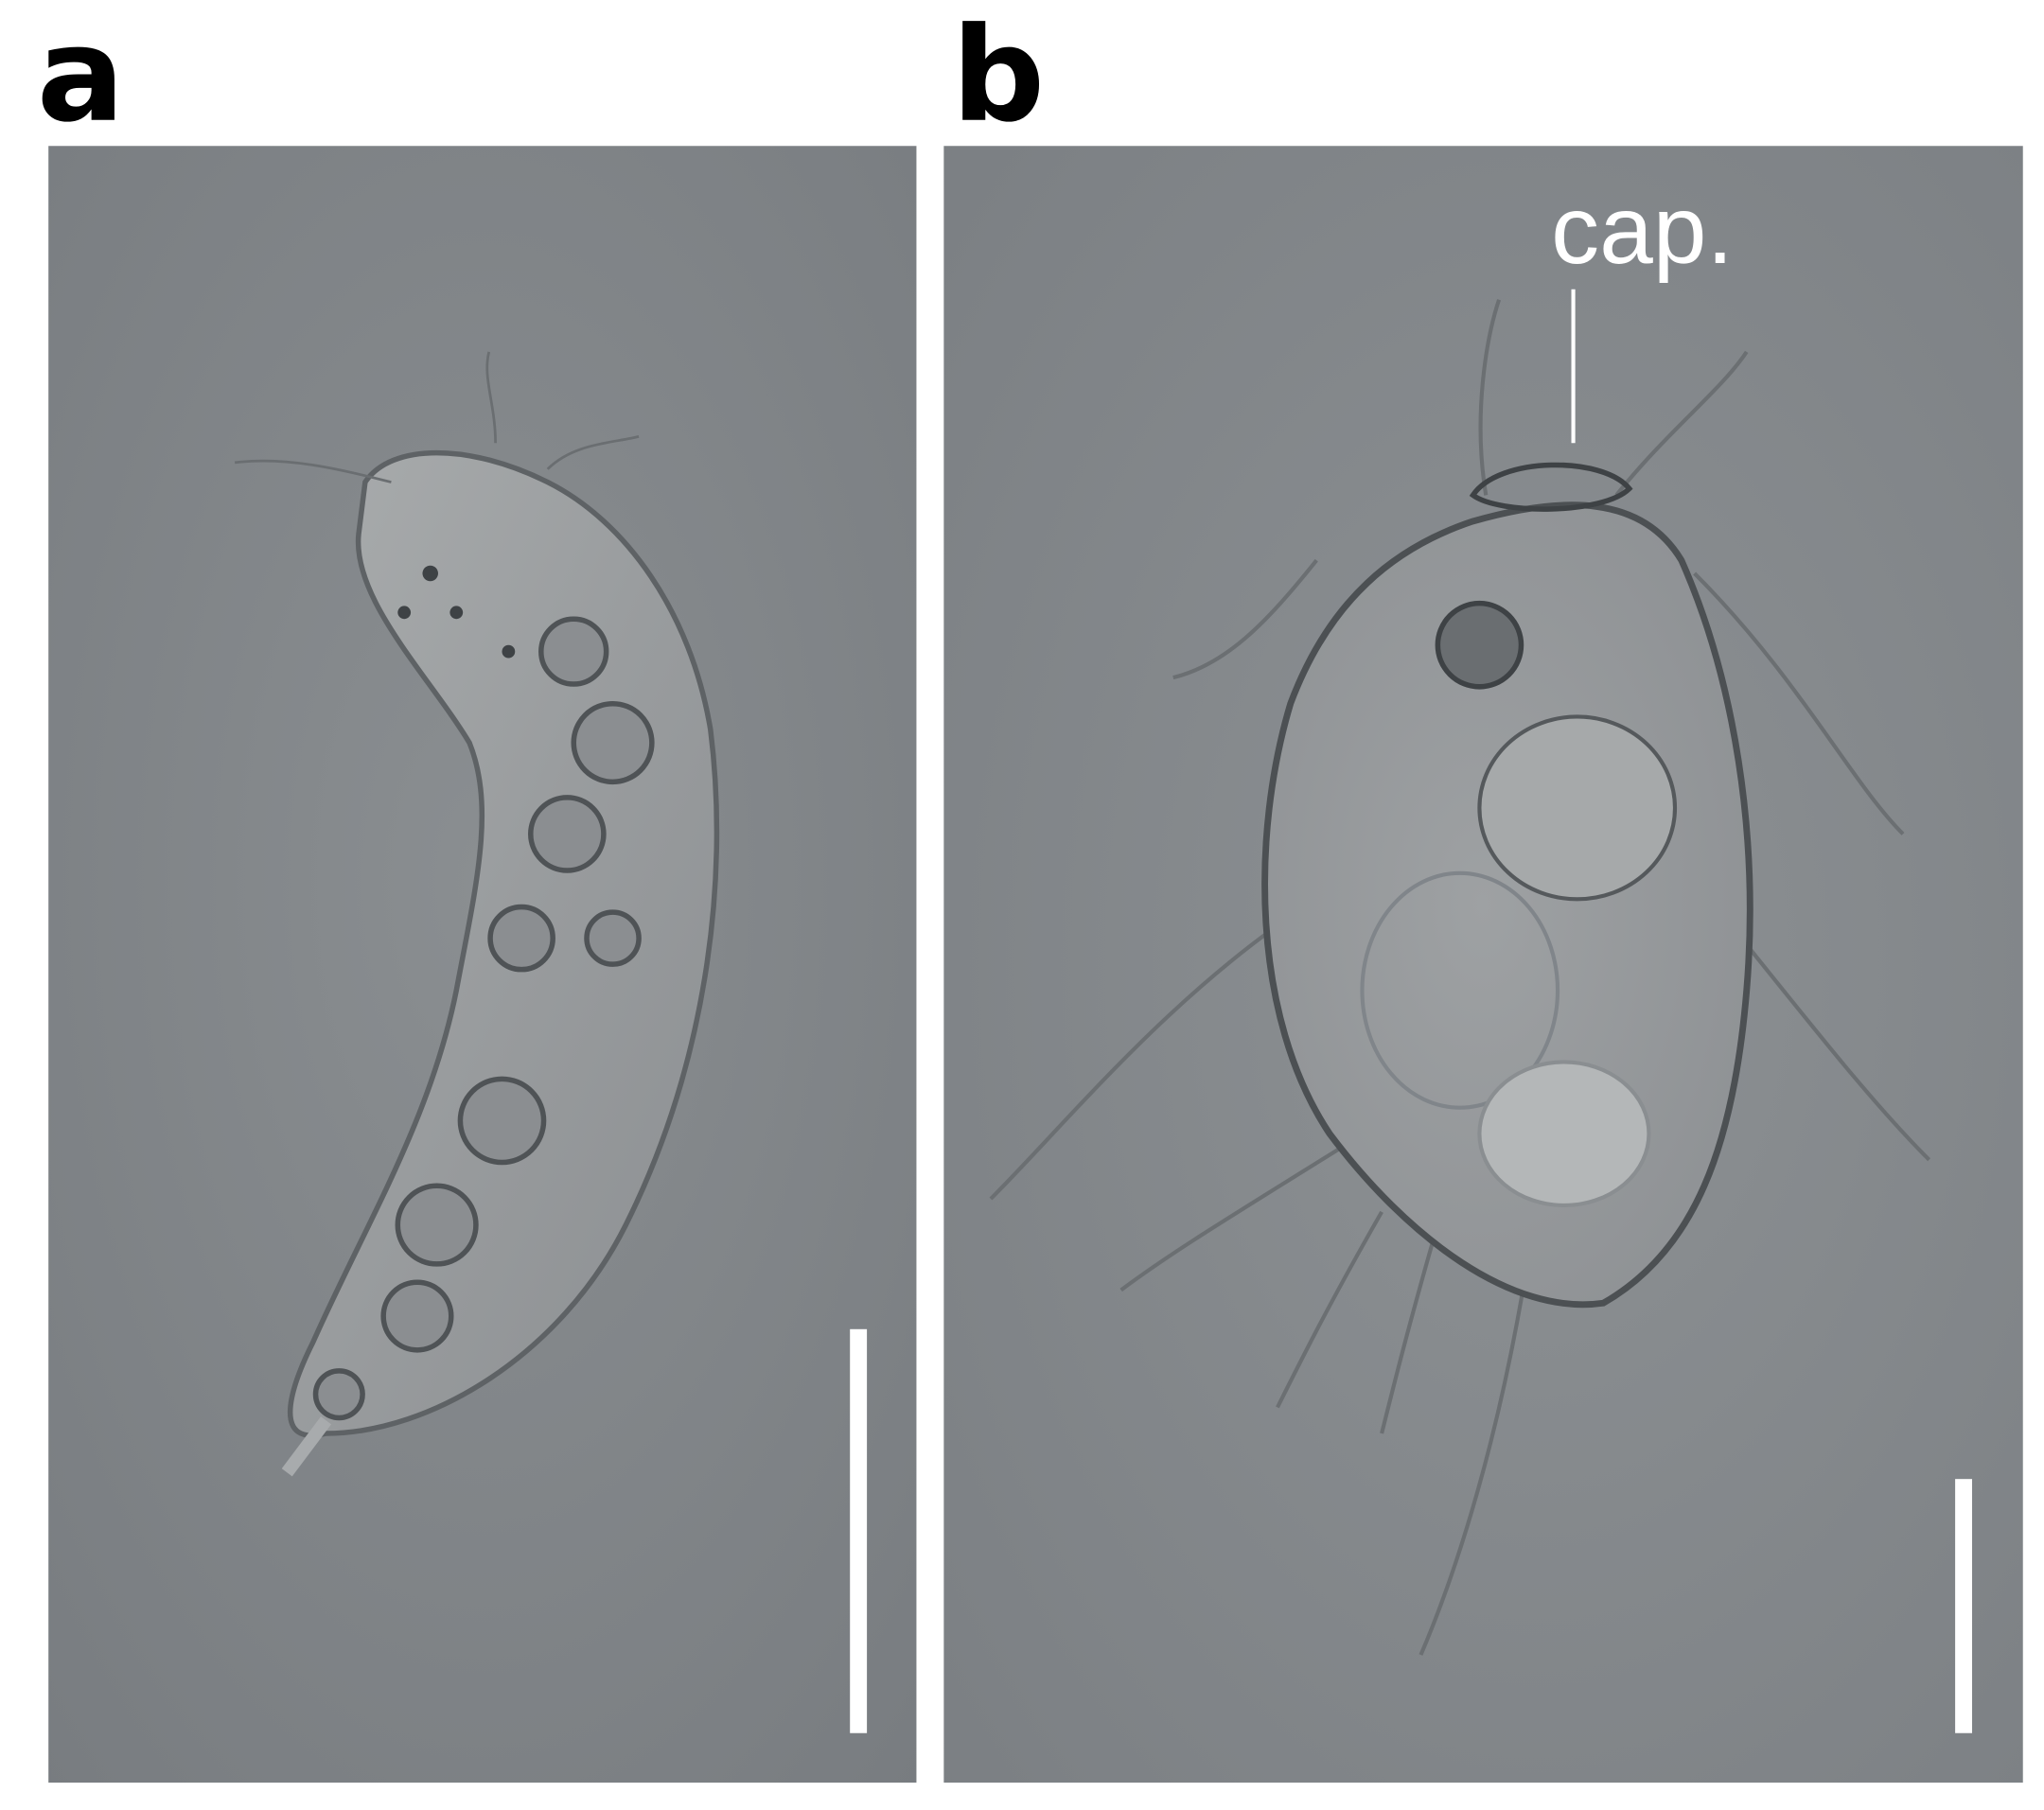  What do you see at coordinates (999, 75) in the screenshot?
I see `panel-label: b` at bounding box center [999, 75].